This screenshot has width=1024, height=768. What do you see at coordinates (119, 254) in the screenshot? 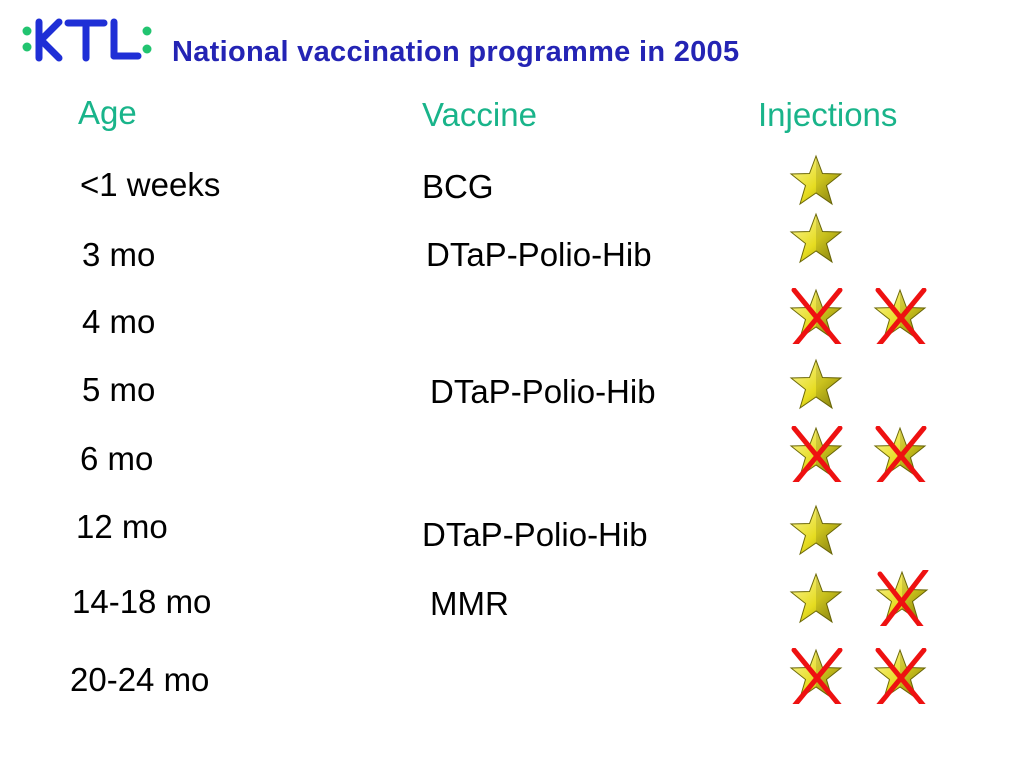
I see `age-cell: 3 mo` at bounding box center [119, 254].